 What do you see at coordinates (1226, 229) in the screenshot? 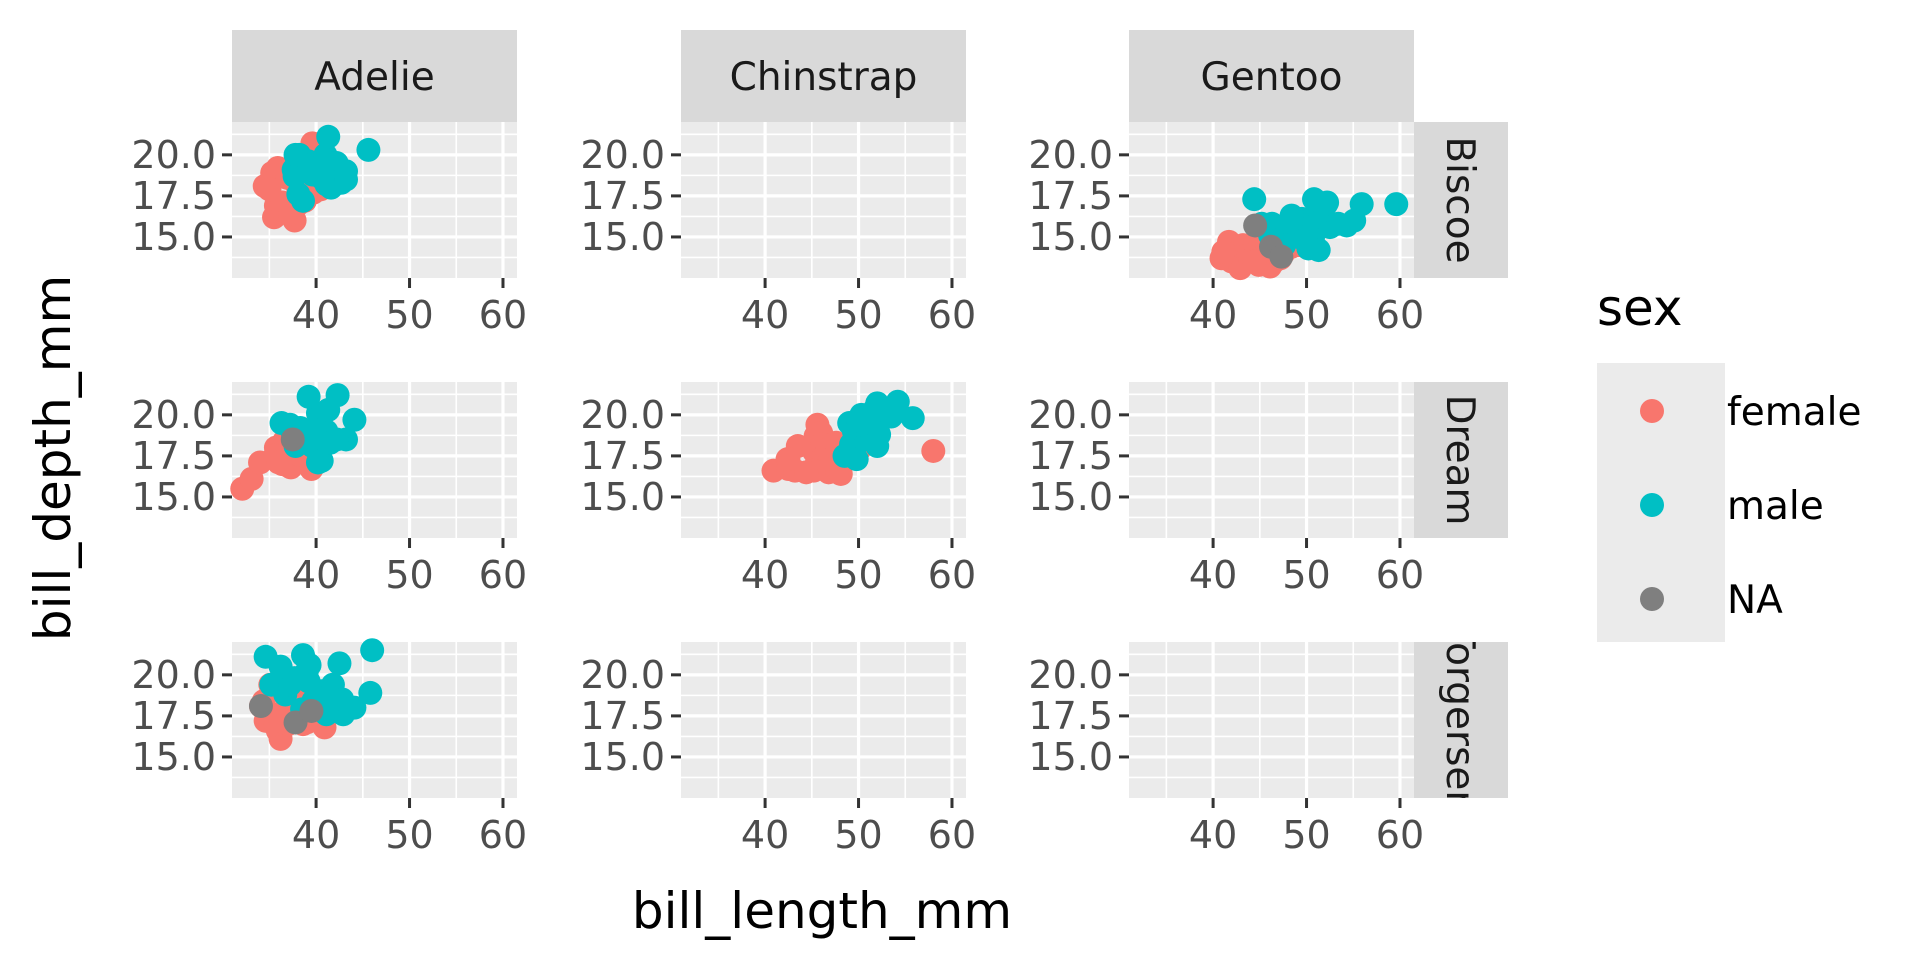
I see `panel-gentoo-biscoe: 15.017.520.0 40 50 60` at bounding box center [1226, 229].